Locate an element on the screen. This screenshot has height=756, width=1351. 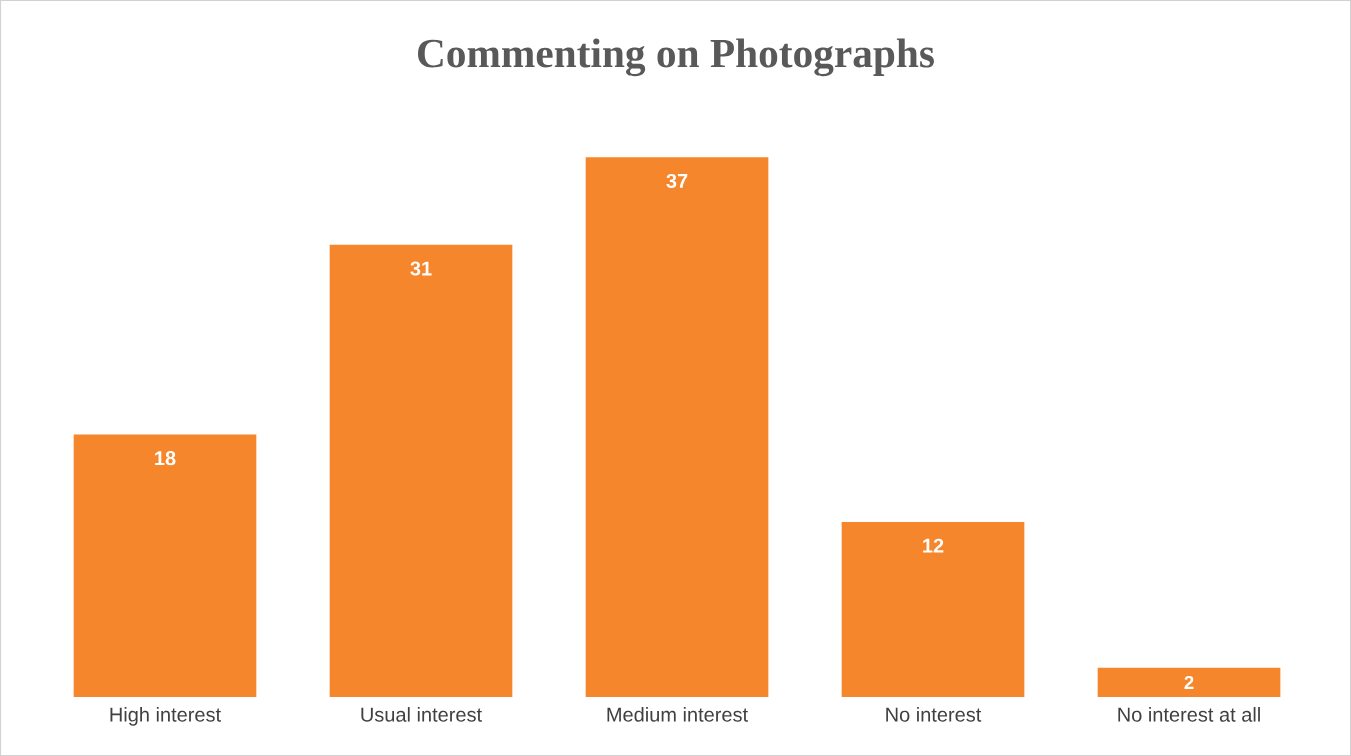
chart-title: Commenting on Photographs is located at coordinates (676, 57).